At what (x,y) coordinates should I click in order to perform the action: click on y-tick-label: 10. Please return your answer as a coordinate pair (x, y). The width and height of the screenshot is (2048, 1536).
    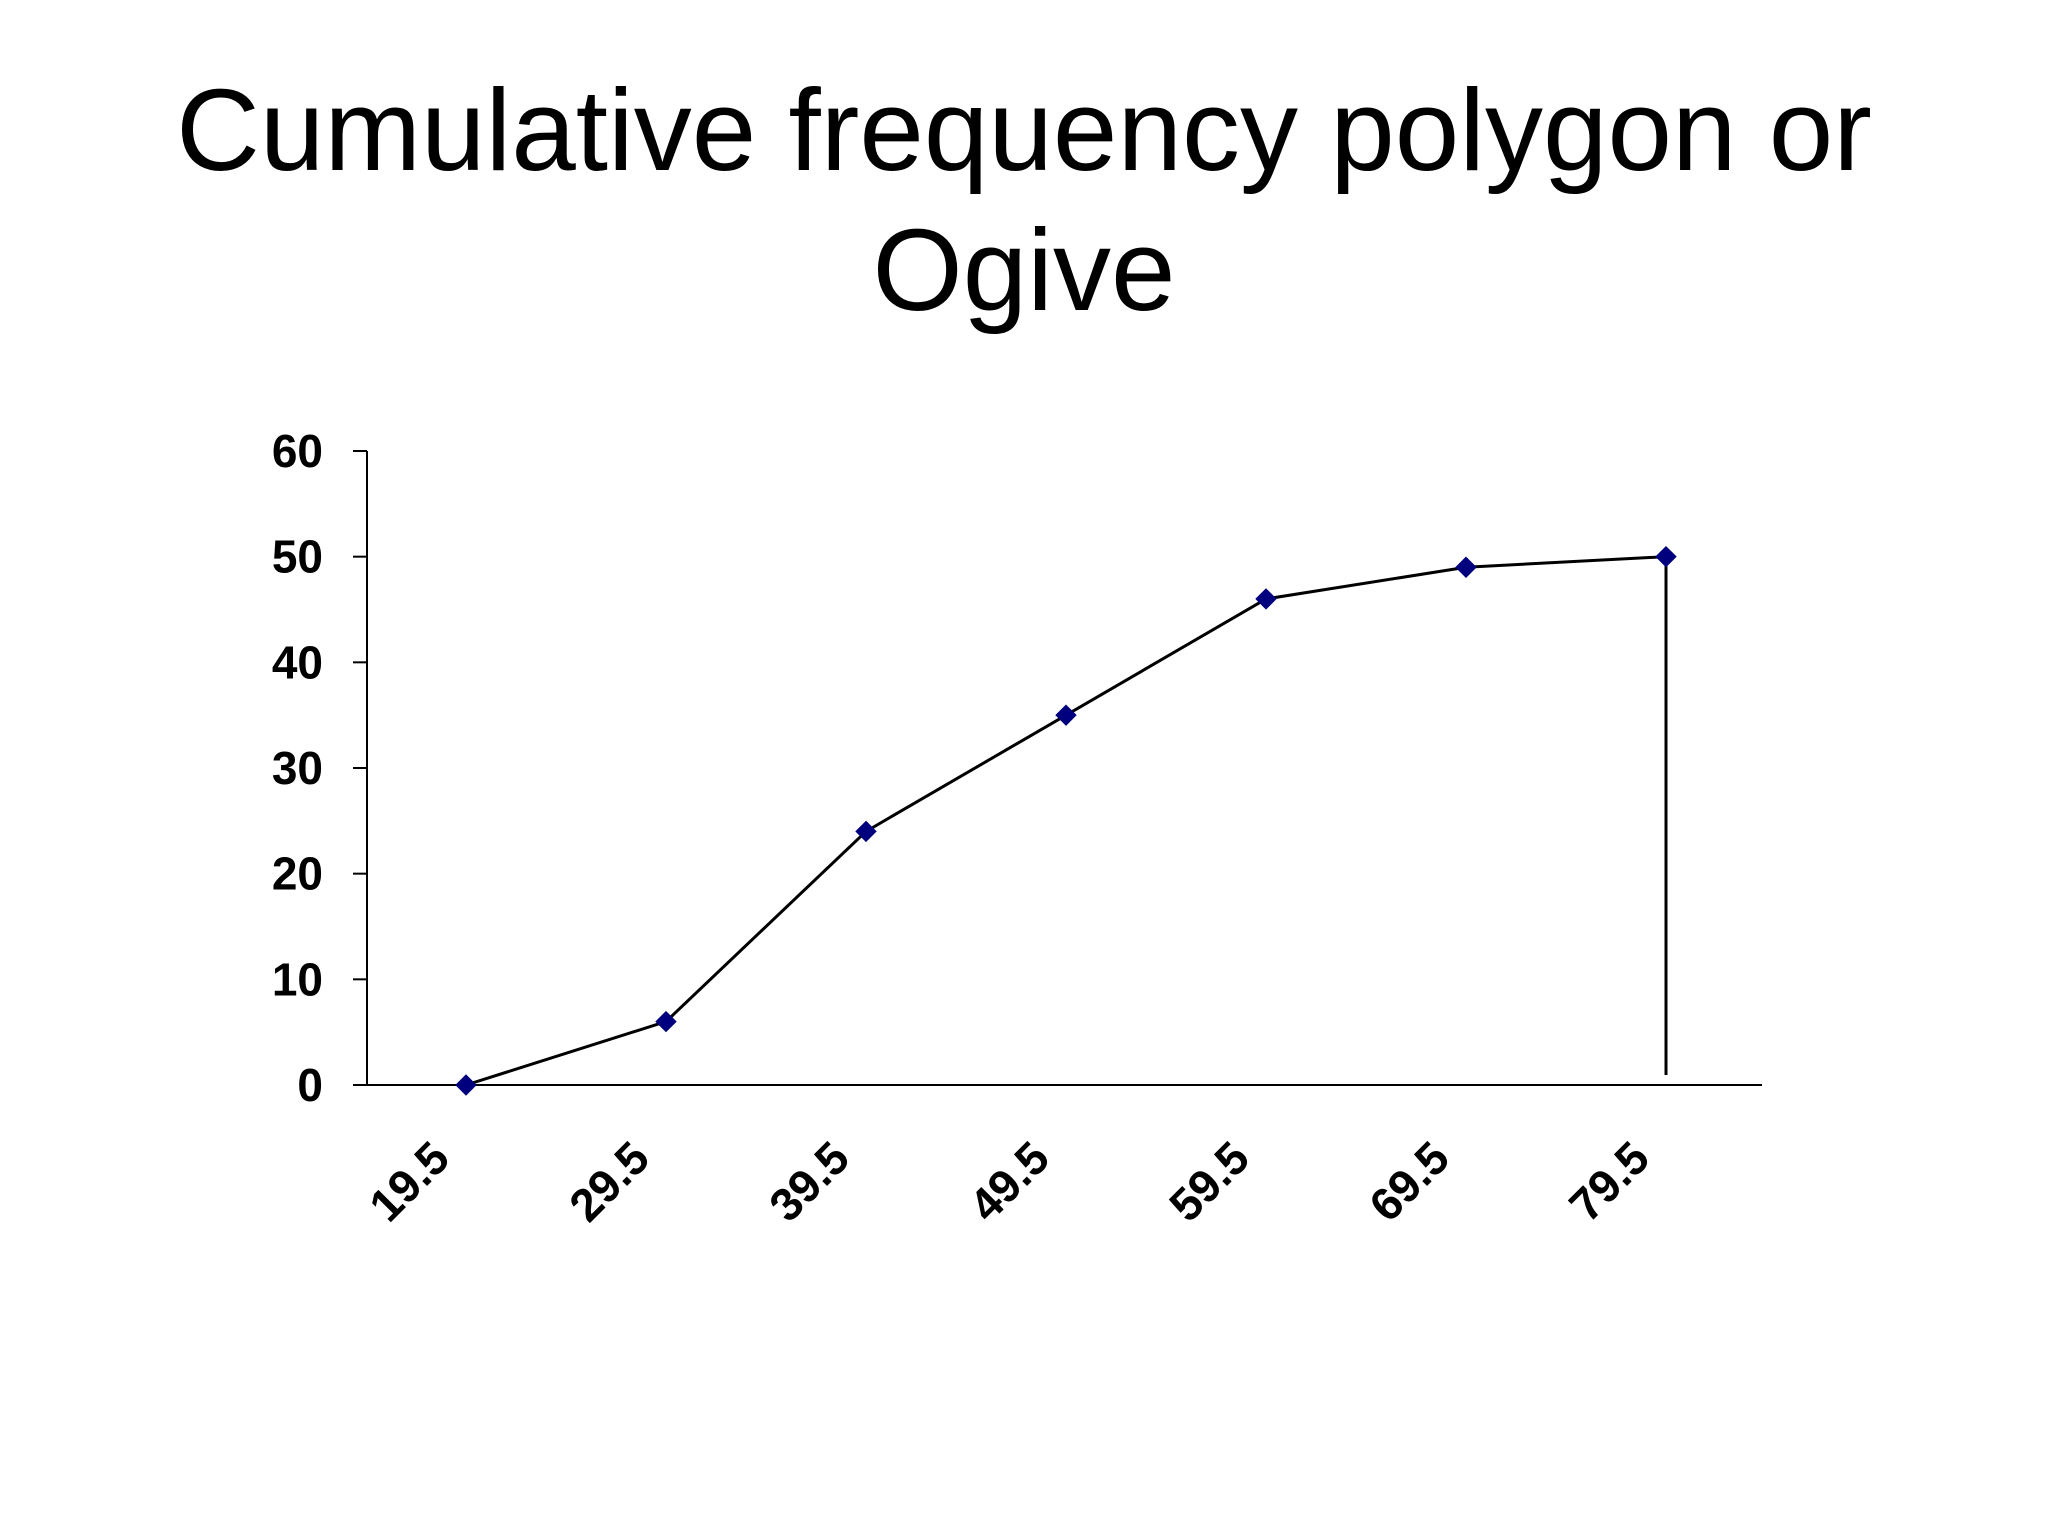
    Looking at the image, I should click on (297, 979).